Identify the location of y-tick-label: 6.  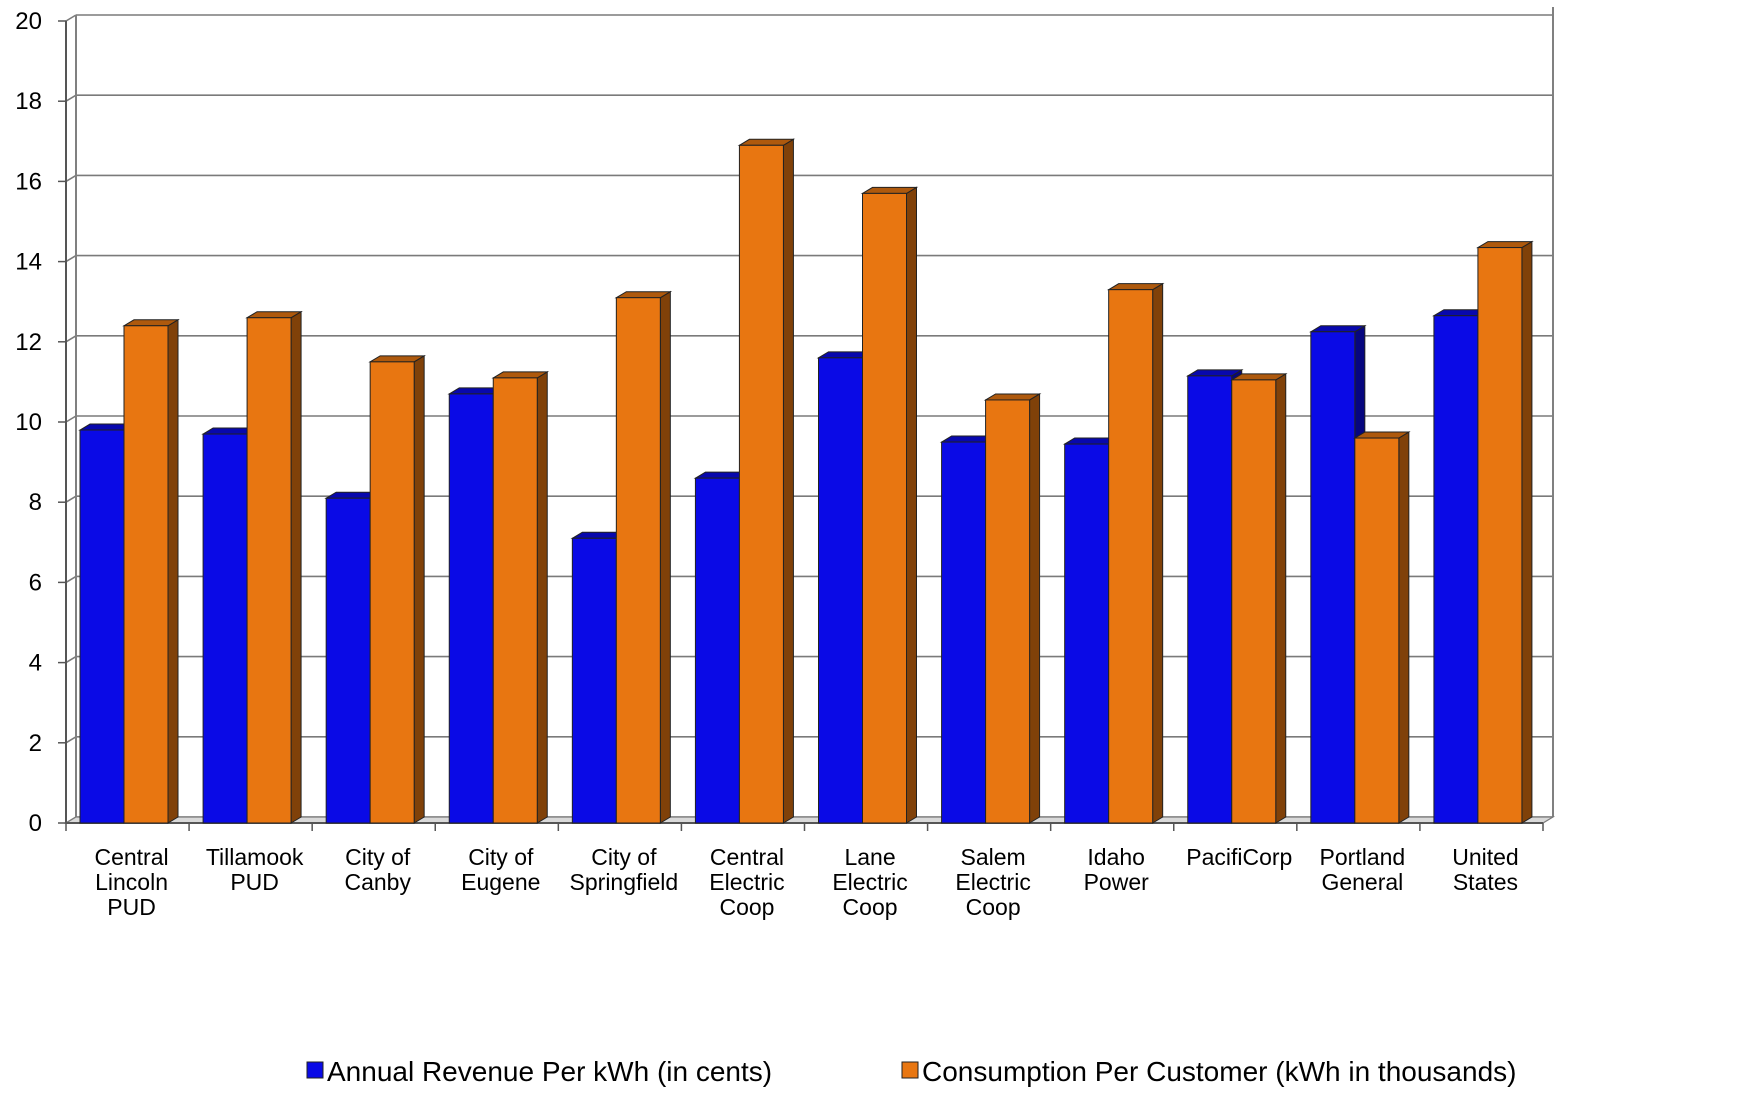
(35, 582).